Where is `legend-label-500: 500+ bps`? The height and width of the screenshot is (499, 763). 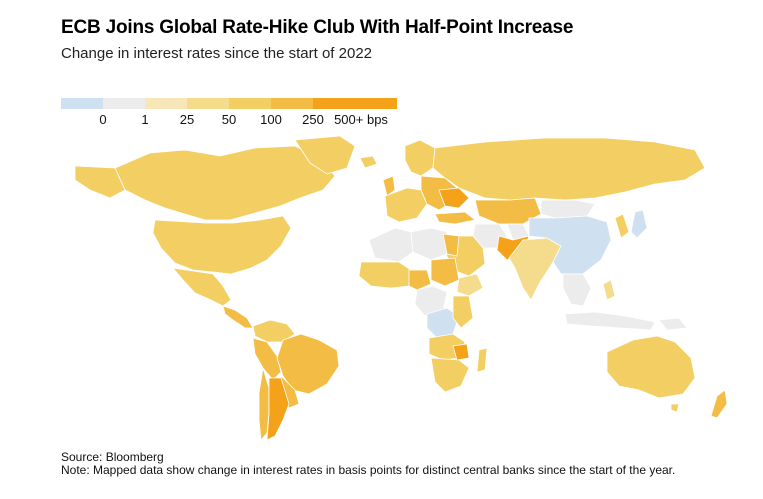
legend-label-500: 500+ bps is located at coordinates (361, 119).